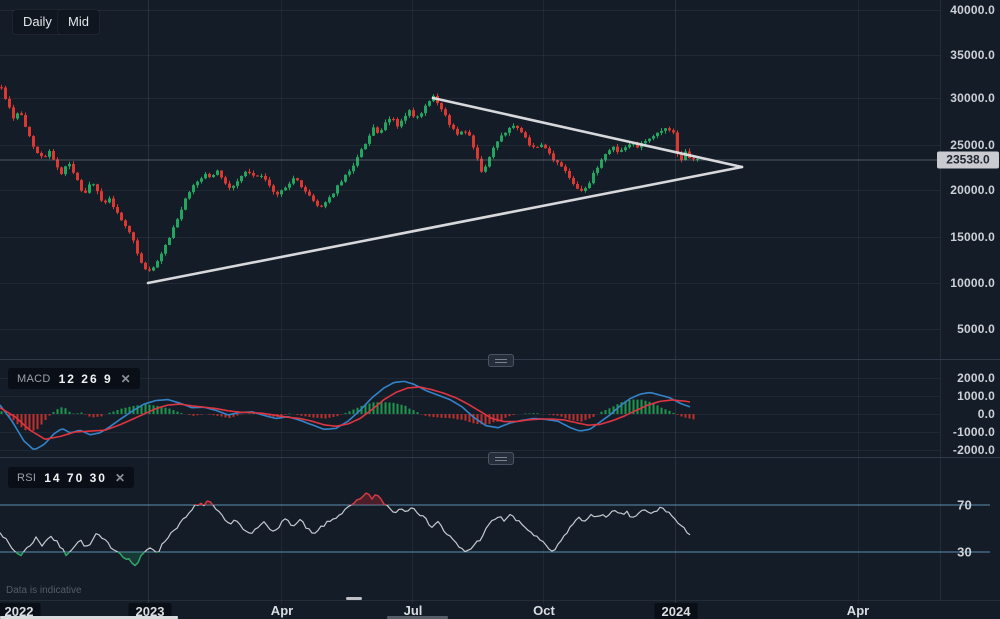 The height and width of the screenshot is (619, 1000). I want to click on rsi-axis-label: 30, so click(964, 552).